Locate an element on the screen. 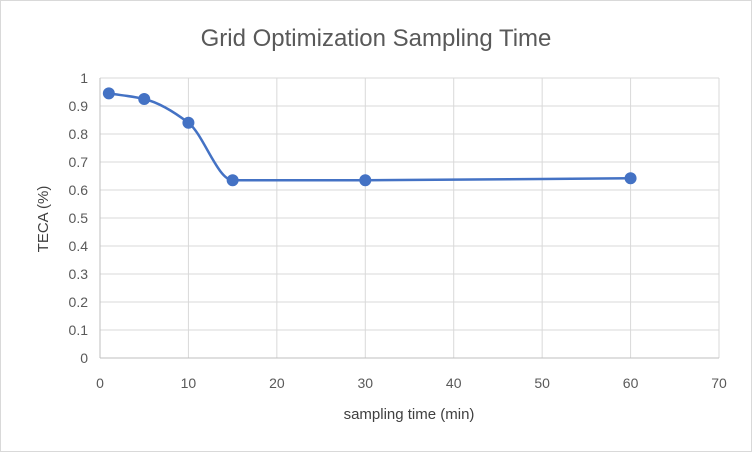 The image size is (752, 452). x-tick-label: 50 is located at coordinates (542, 383).